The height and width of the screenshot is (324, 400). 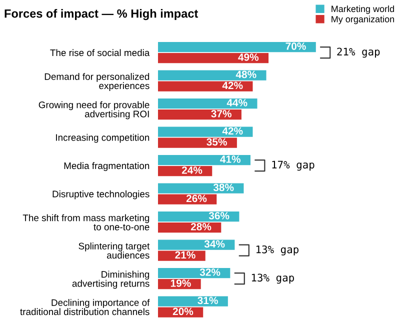 I want to click on data-label: 32%, so click(x=210, y=272).